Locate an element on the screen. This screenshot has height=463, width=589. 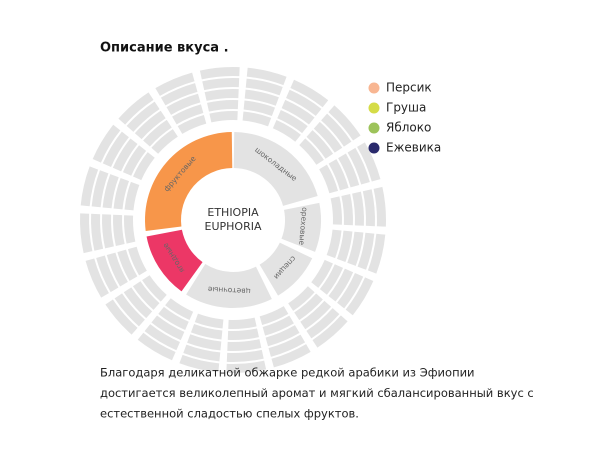
segment-label: цветочные is located at coordinates (229, 290).